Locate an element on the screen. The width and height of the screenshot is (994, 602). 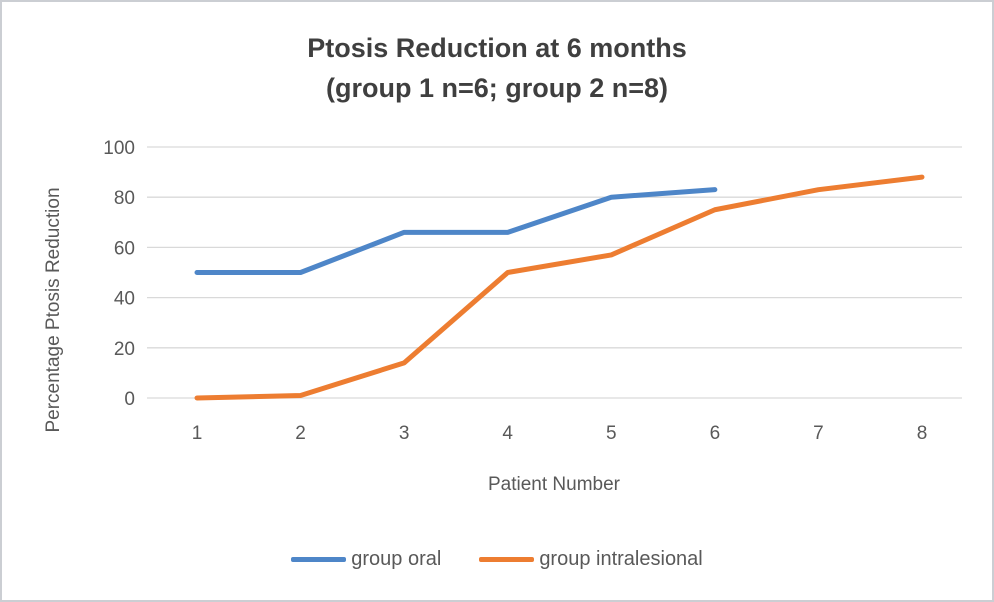
y-tick-label: 40 is located at coordinates (124, 299).